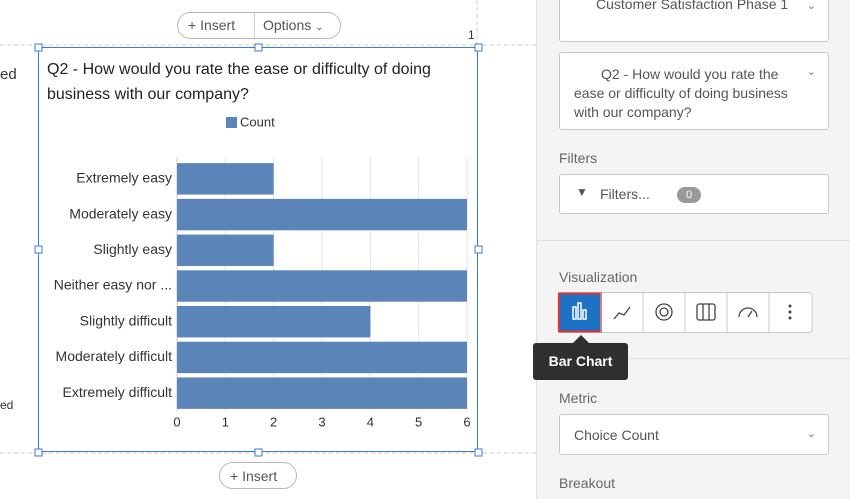 This screenshot has width=850, height=499. Describe the element at coordinates (694, 21) in the screenshot. I see `source-select: Customer Satisfaction Phase 1 ⌄` at that location.